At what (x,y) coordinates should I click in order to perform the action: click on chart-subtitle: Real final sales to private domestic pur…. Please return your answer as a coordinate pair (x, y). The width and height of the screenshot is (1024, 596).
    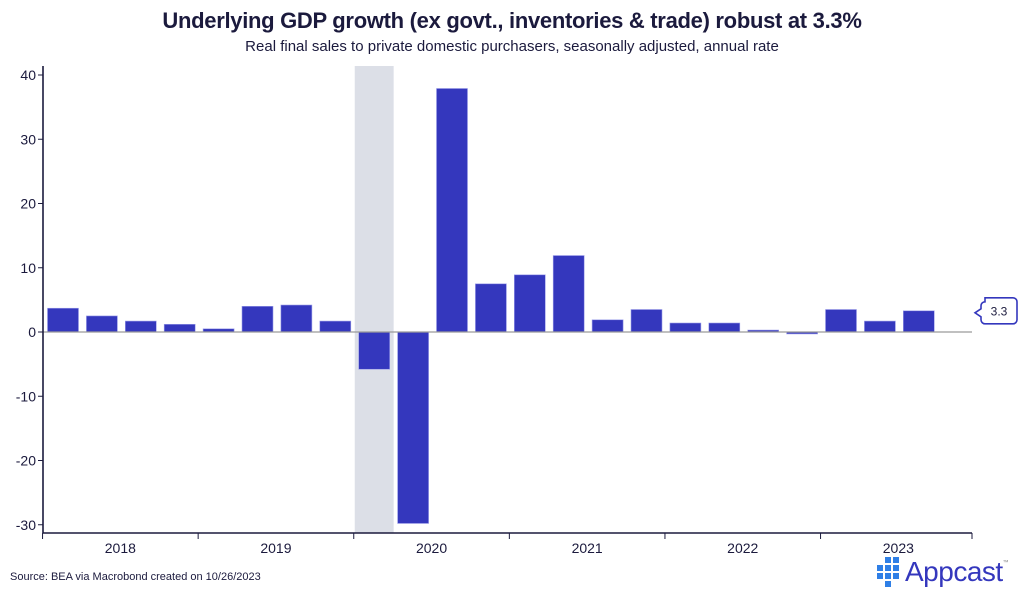
    Looking at the image, I should click on (512, 46).